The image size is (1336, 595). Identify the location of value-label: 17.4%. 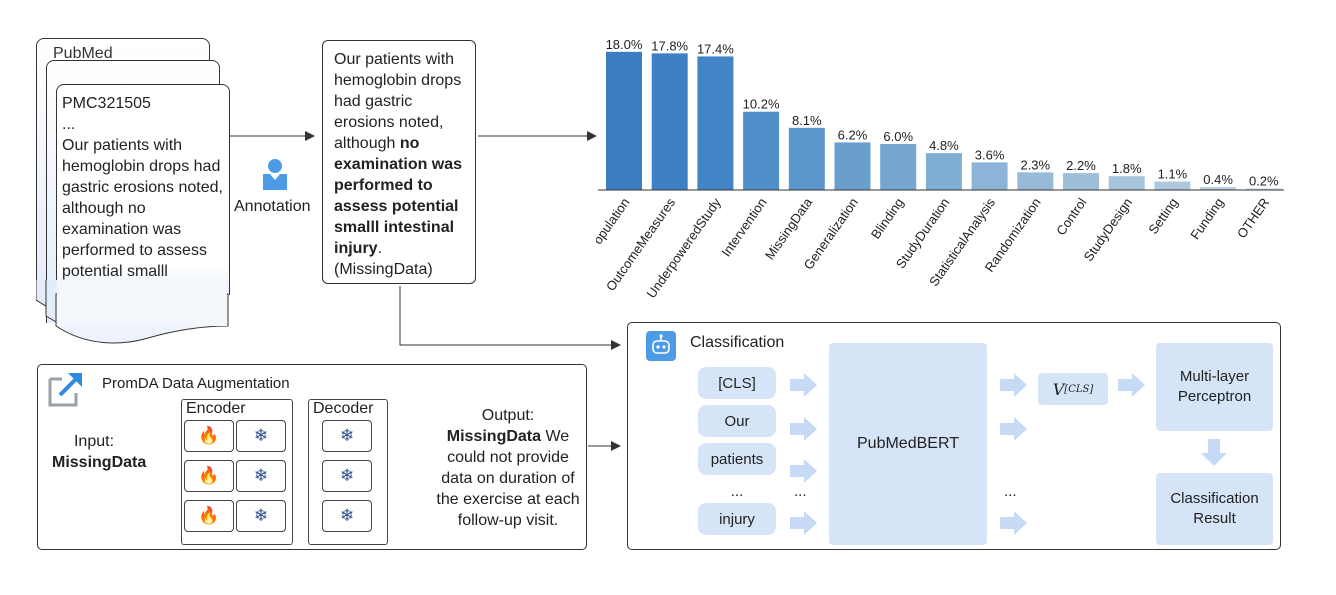
(715, 48).